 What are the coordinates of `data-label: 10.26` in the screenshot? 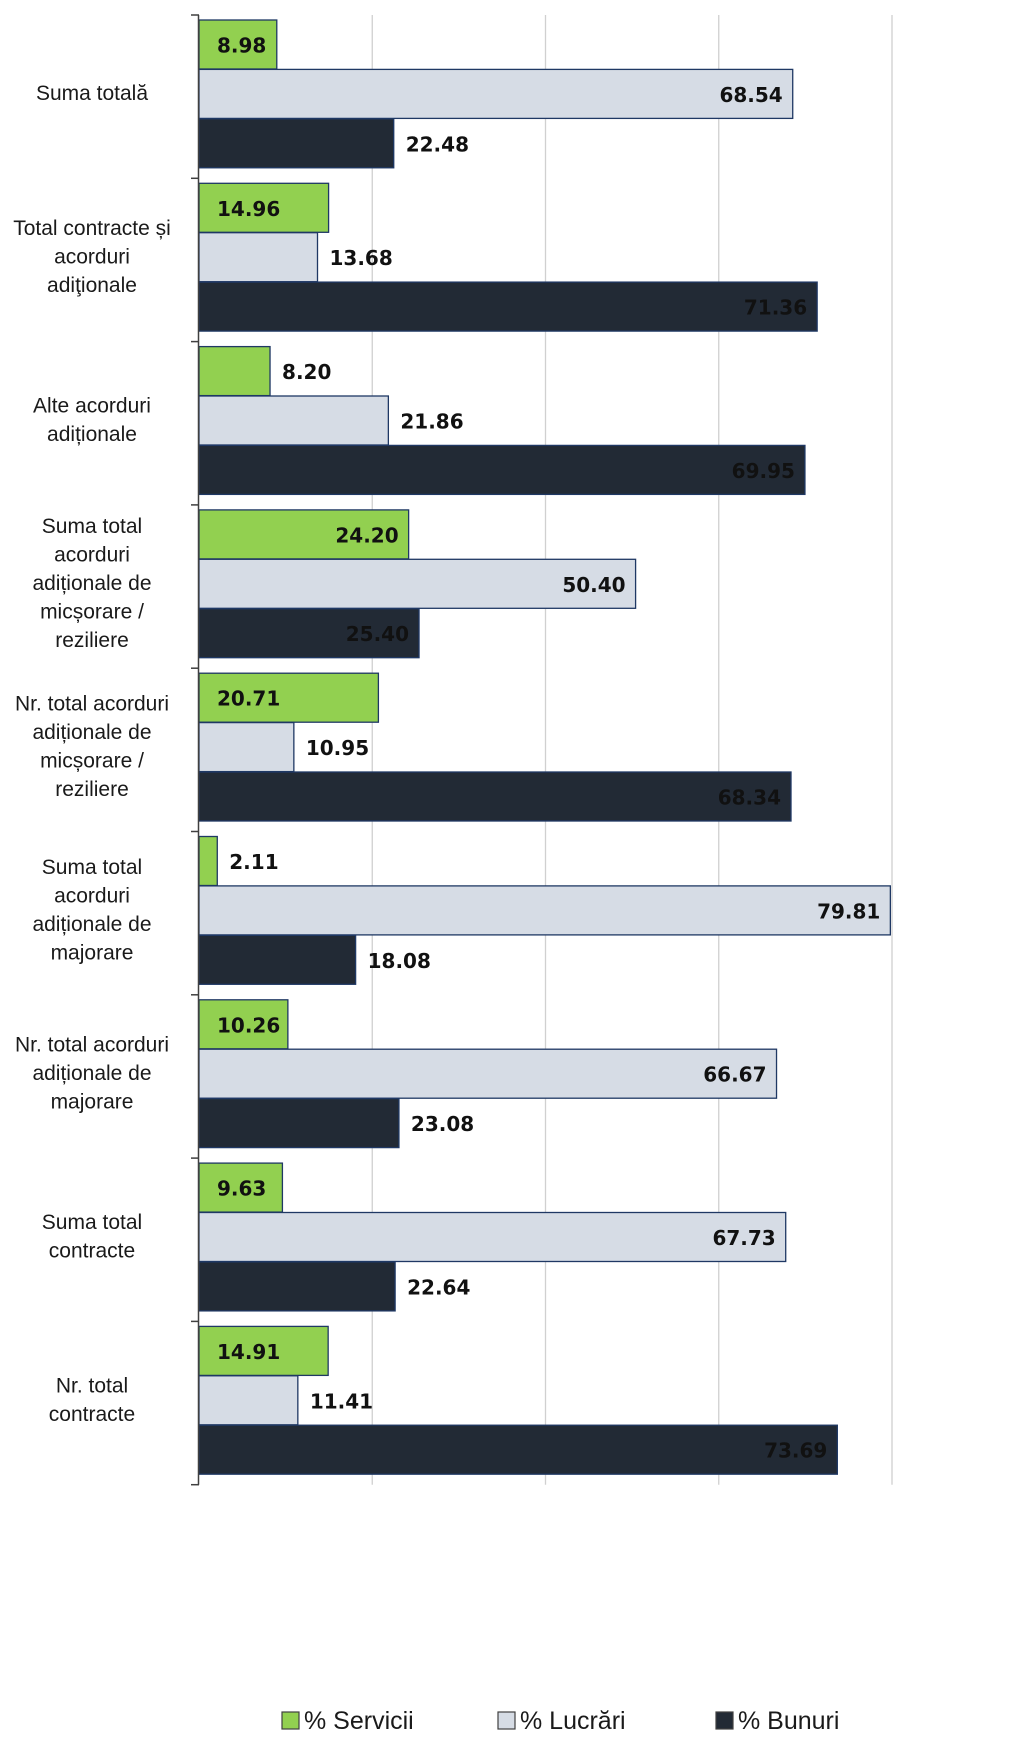 It's located at (248, 1025).